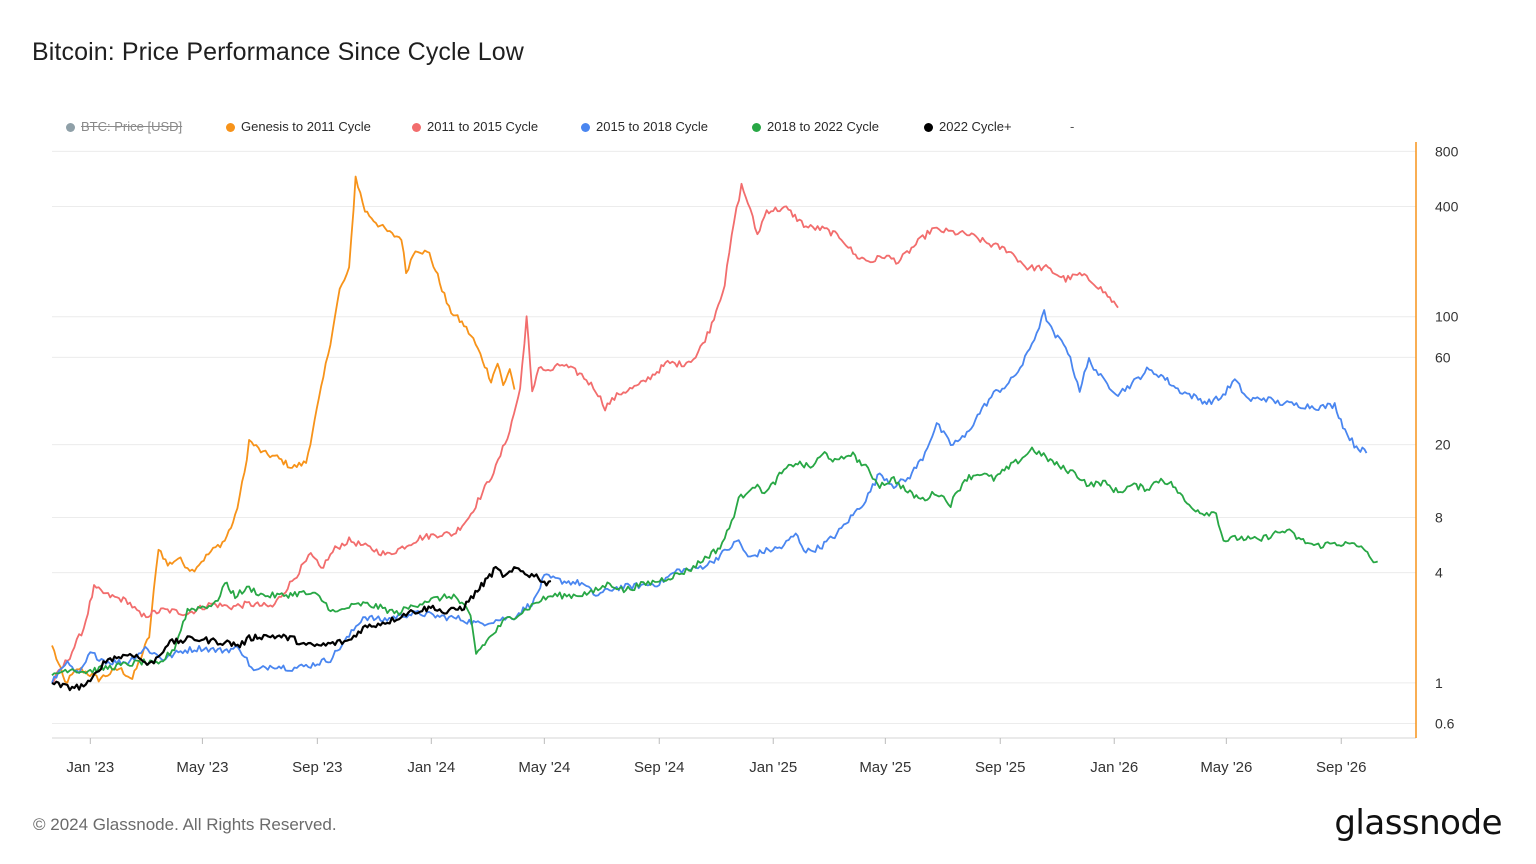 This screenshot has height=864, width=1536. What do you see at coordinates (885, 767) in the screenshot?
I see `x-tick-label: May '25` at bounding box center [885, 767].